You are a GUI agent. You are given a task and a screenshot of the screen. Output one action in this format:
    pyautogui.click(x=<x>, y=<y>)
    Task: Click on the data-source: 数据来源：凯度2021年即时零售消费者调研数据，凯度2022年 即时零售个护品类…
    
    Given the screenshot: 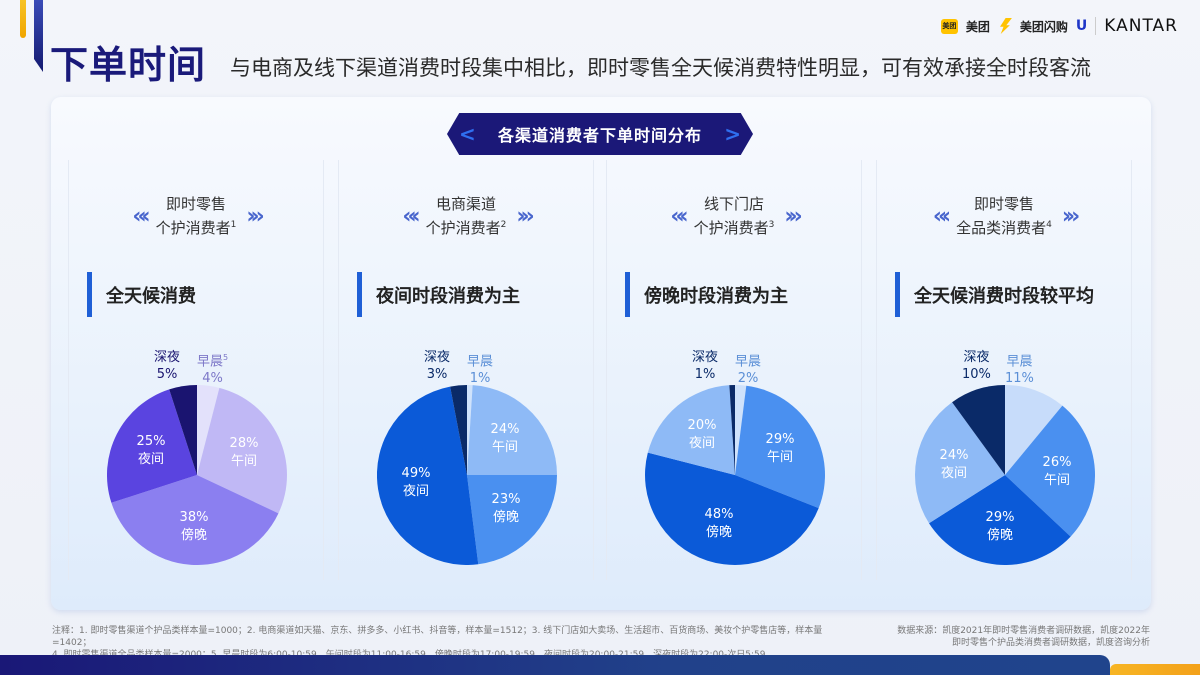 What is the action you would take?
    pyautogui.click(x=1005, y=637)
    